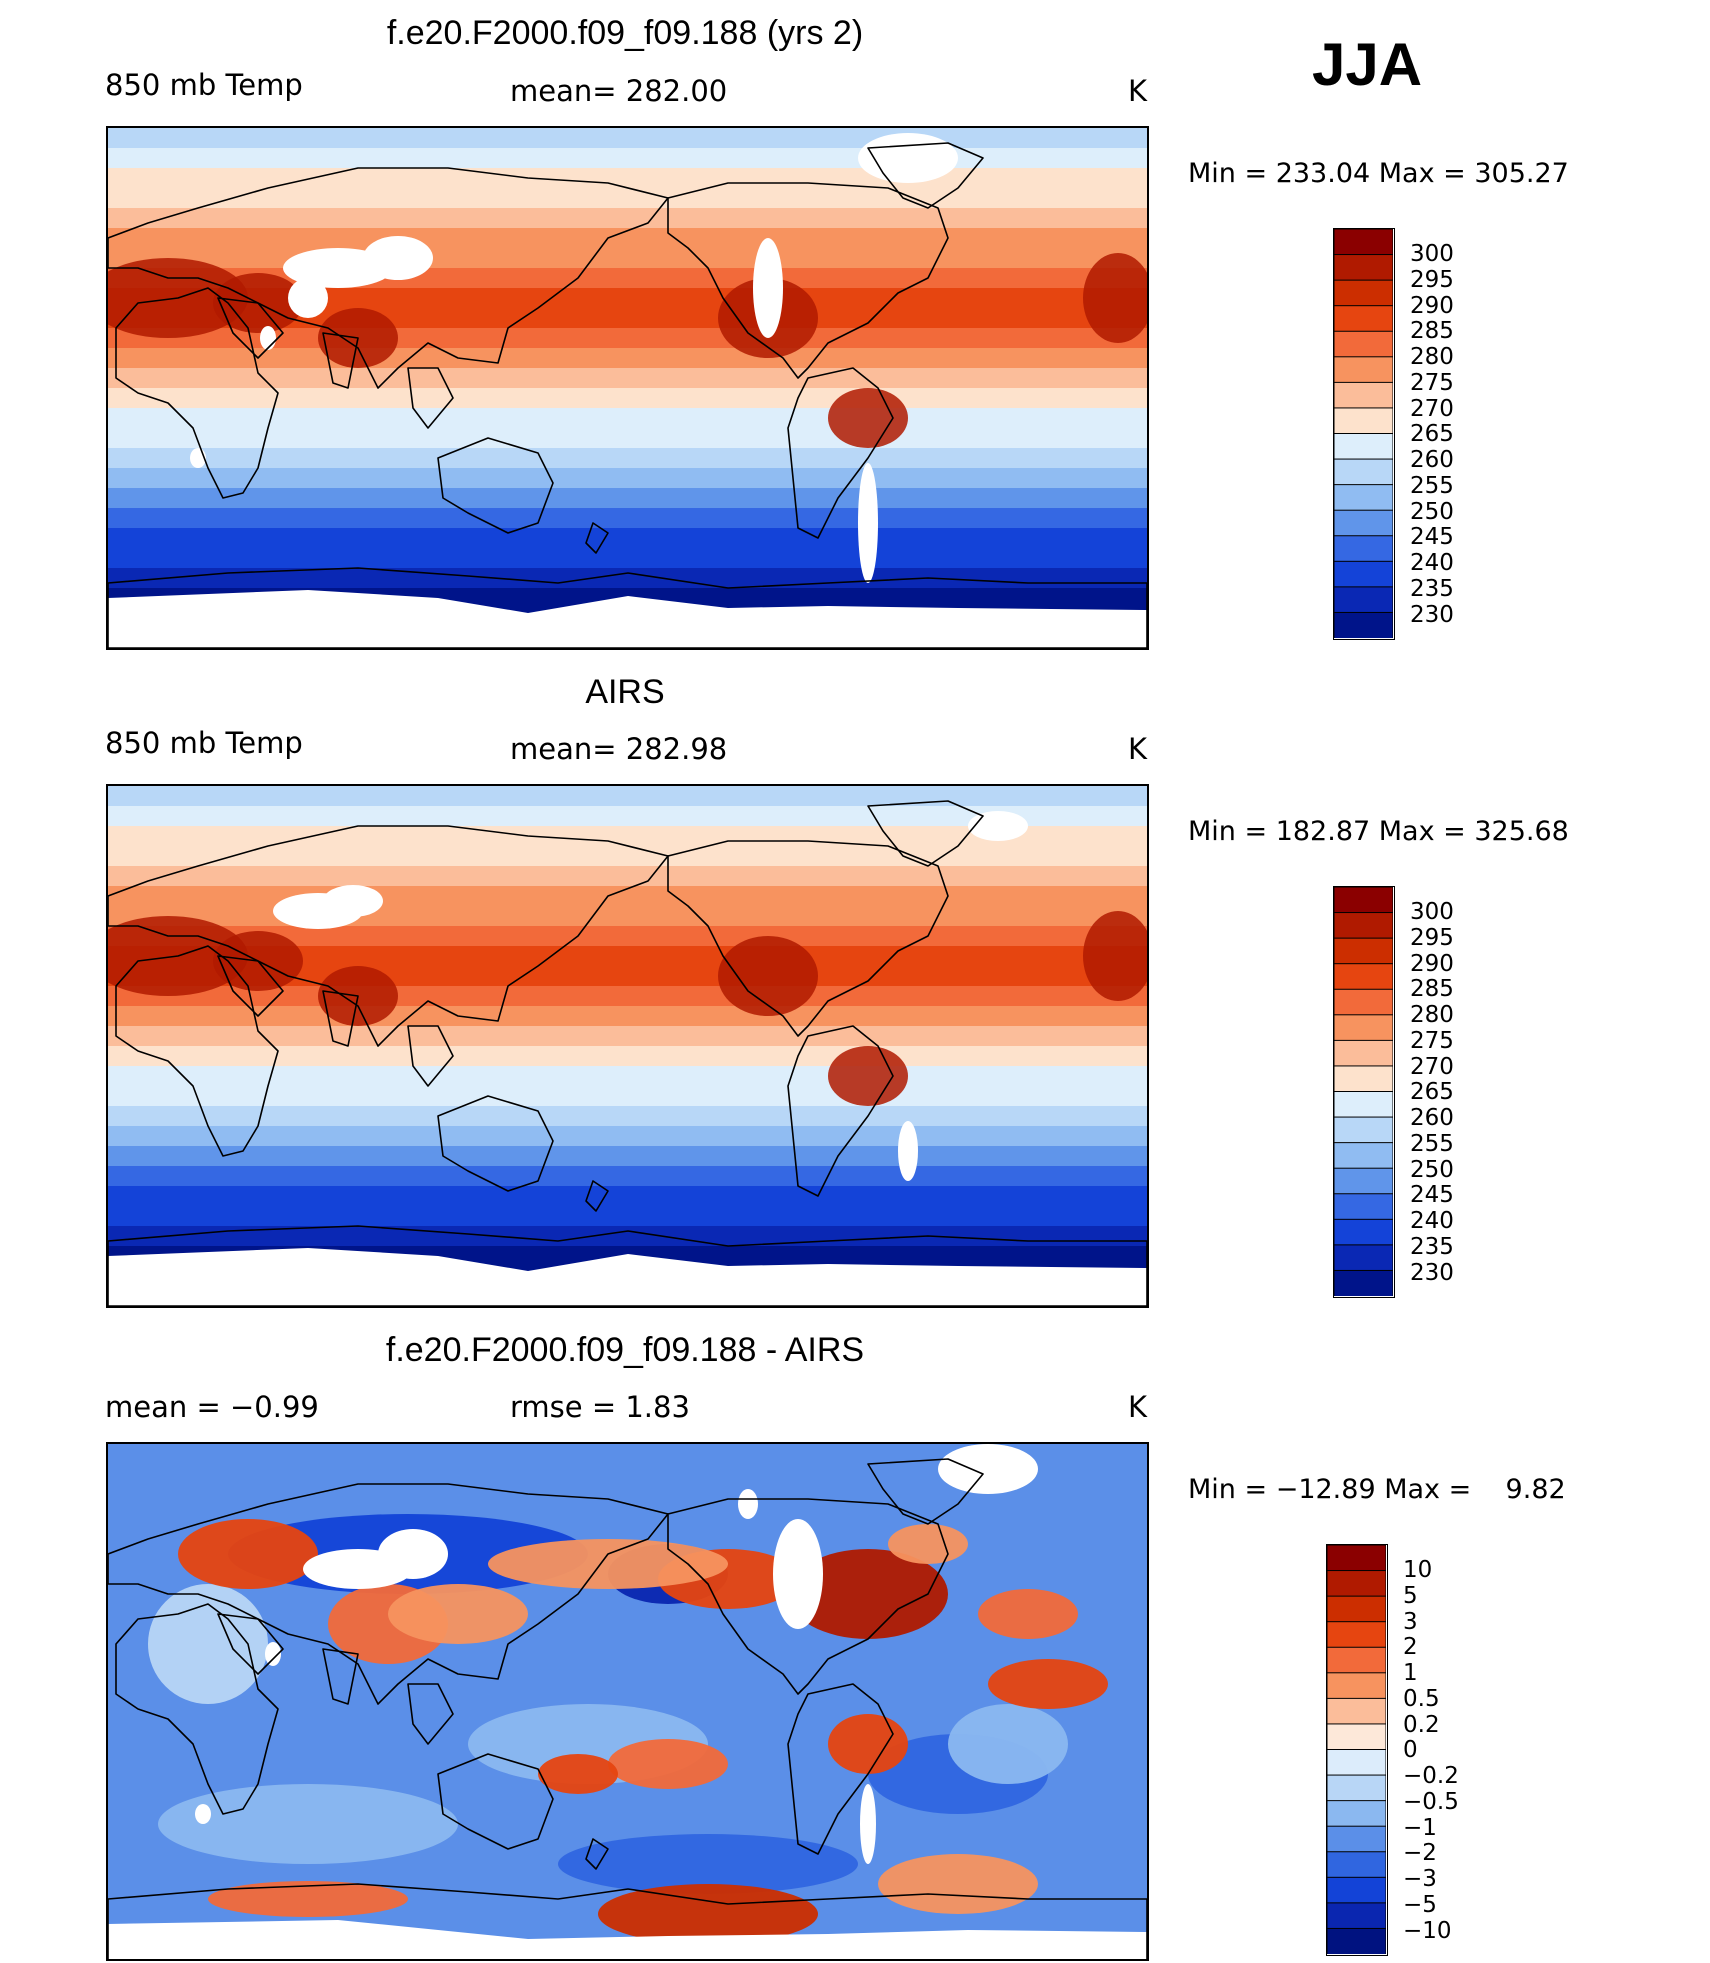  Describe the element at coordinates (1420, 1904) in the screenshot. I see `colorbar-label: −5` at that location.